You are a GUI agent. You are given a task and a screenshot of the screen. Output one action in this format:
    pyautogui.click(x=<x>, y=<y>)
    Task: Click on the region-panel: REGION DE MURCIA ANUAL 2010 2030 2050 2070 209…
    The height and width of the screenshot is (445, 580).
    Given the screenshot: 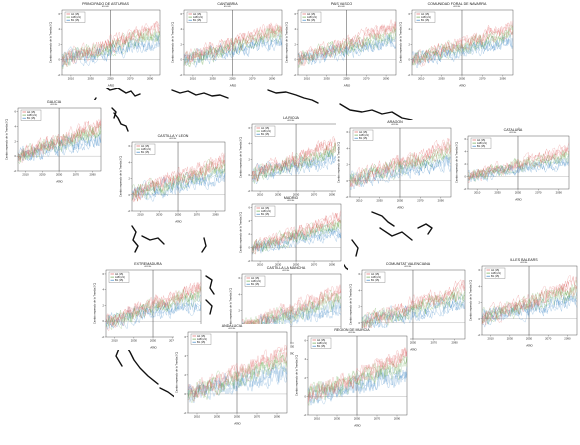 What is the action you would take?
    pyautogui.click(x=352, y=378)
    